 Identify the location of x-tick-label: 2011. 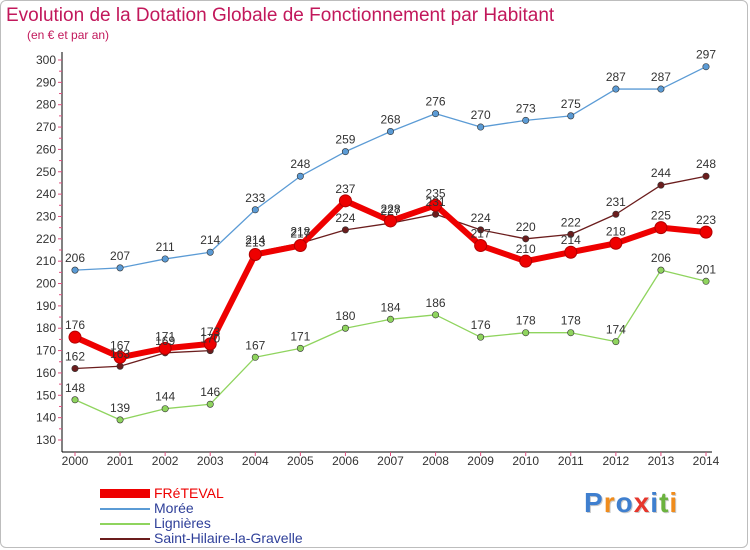
(571, 461).